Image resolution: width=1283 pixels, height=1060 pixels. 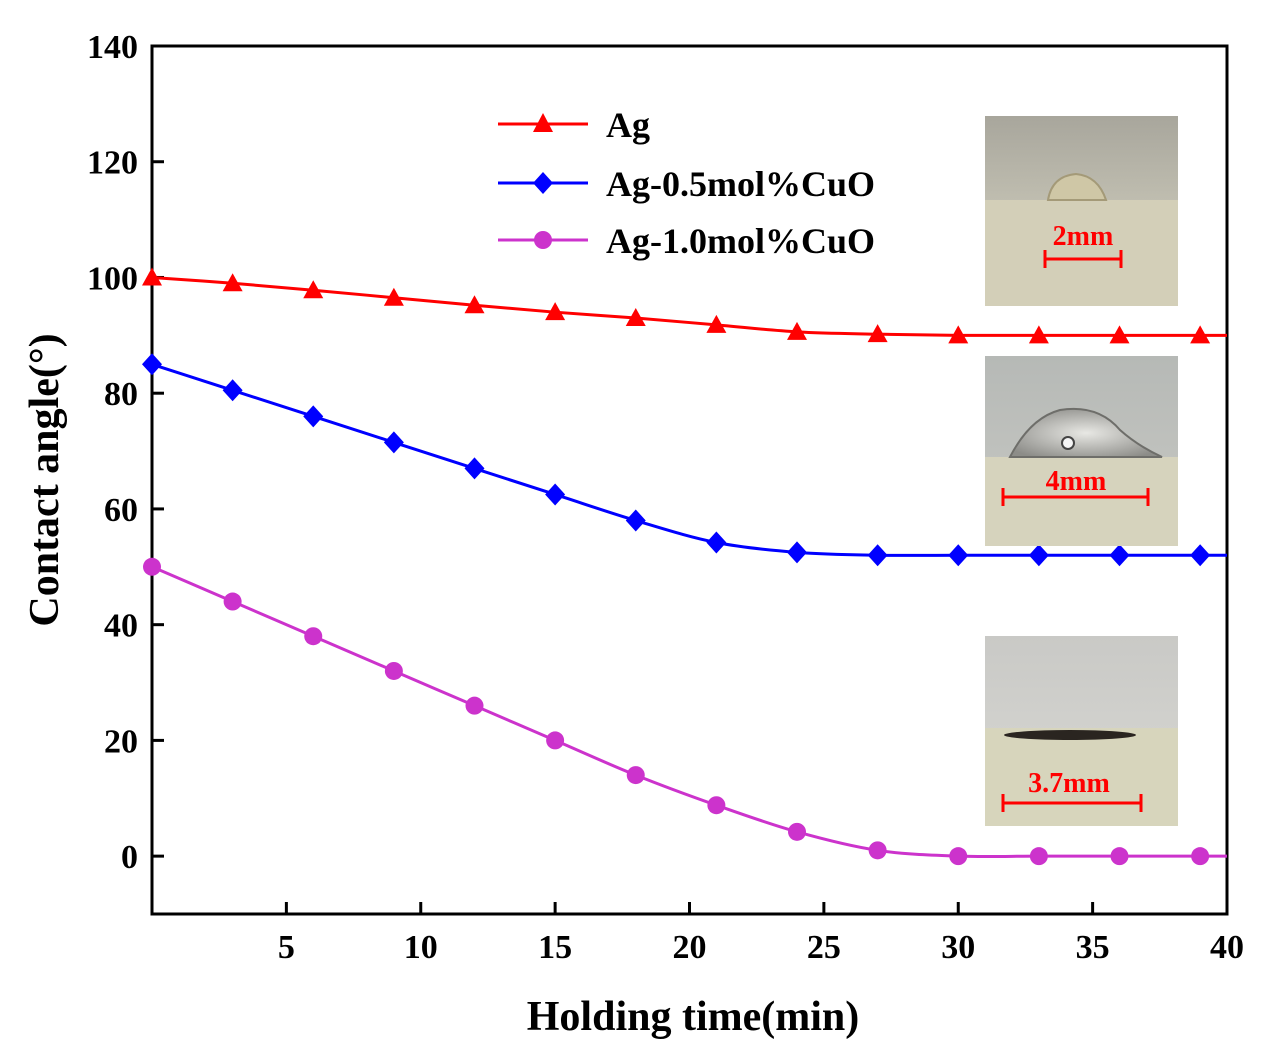 What do you see at coordinates (761, 934) in the screenshot?
I see `x-axis-ticks: 5 10 15 20 25 30 35 40` at bounding box center [761, 934].